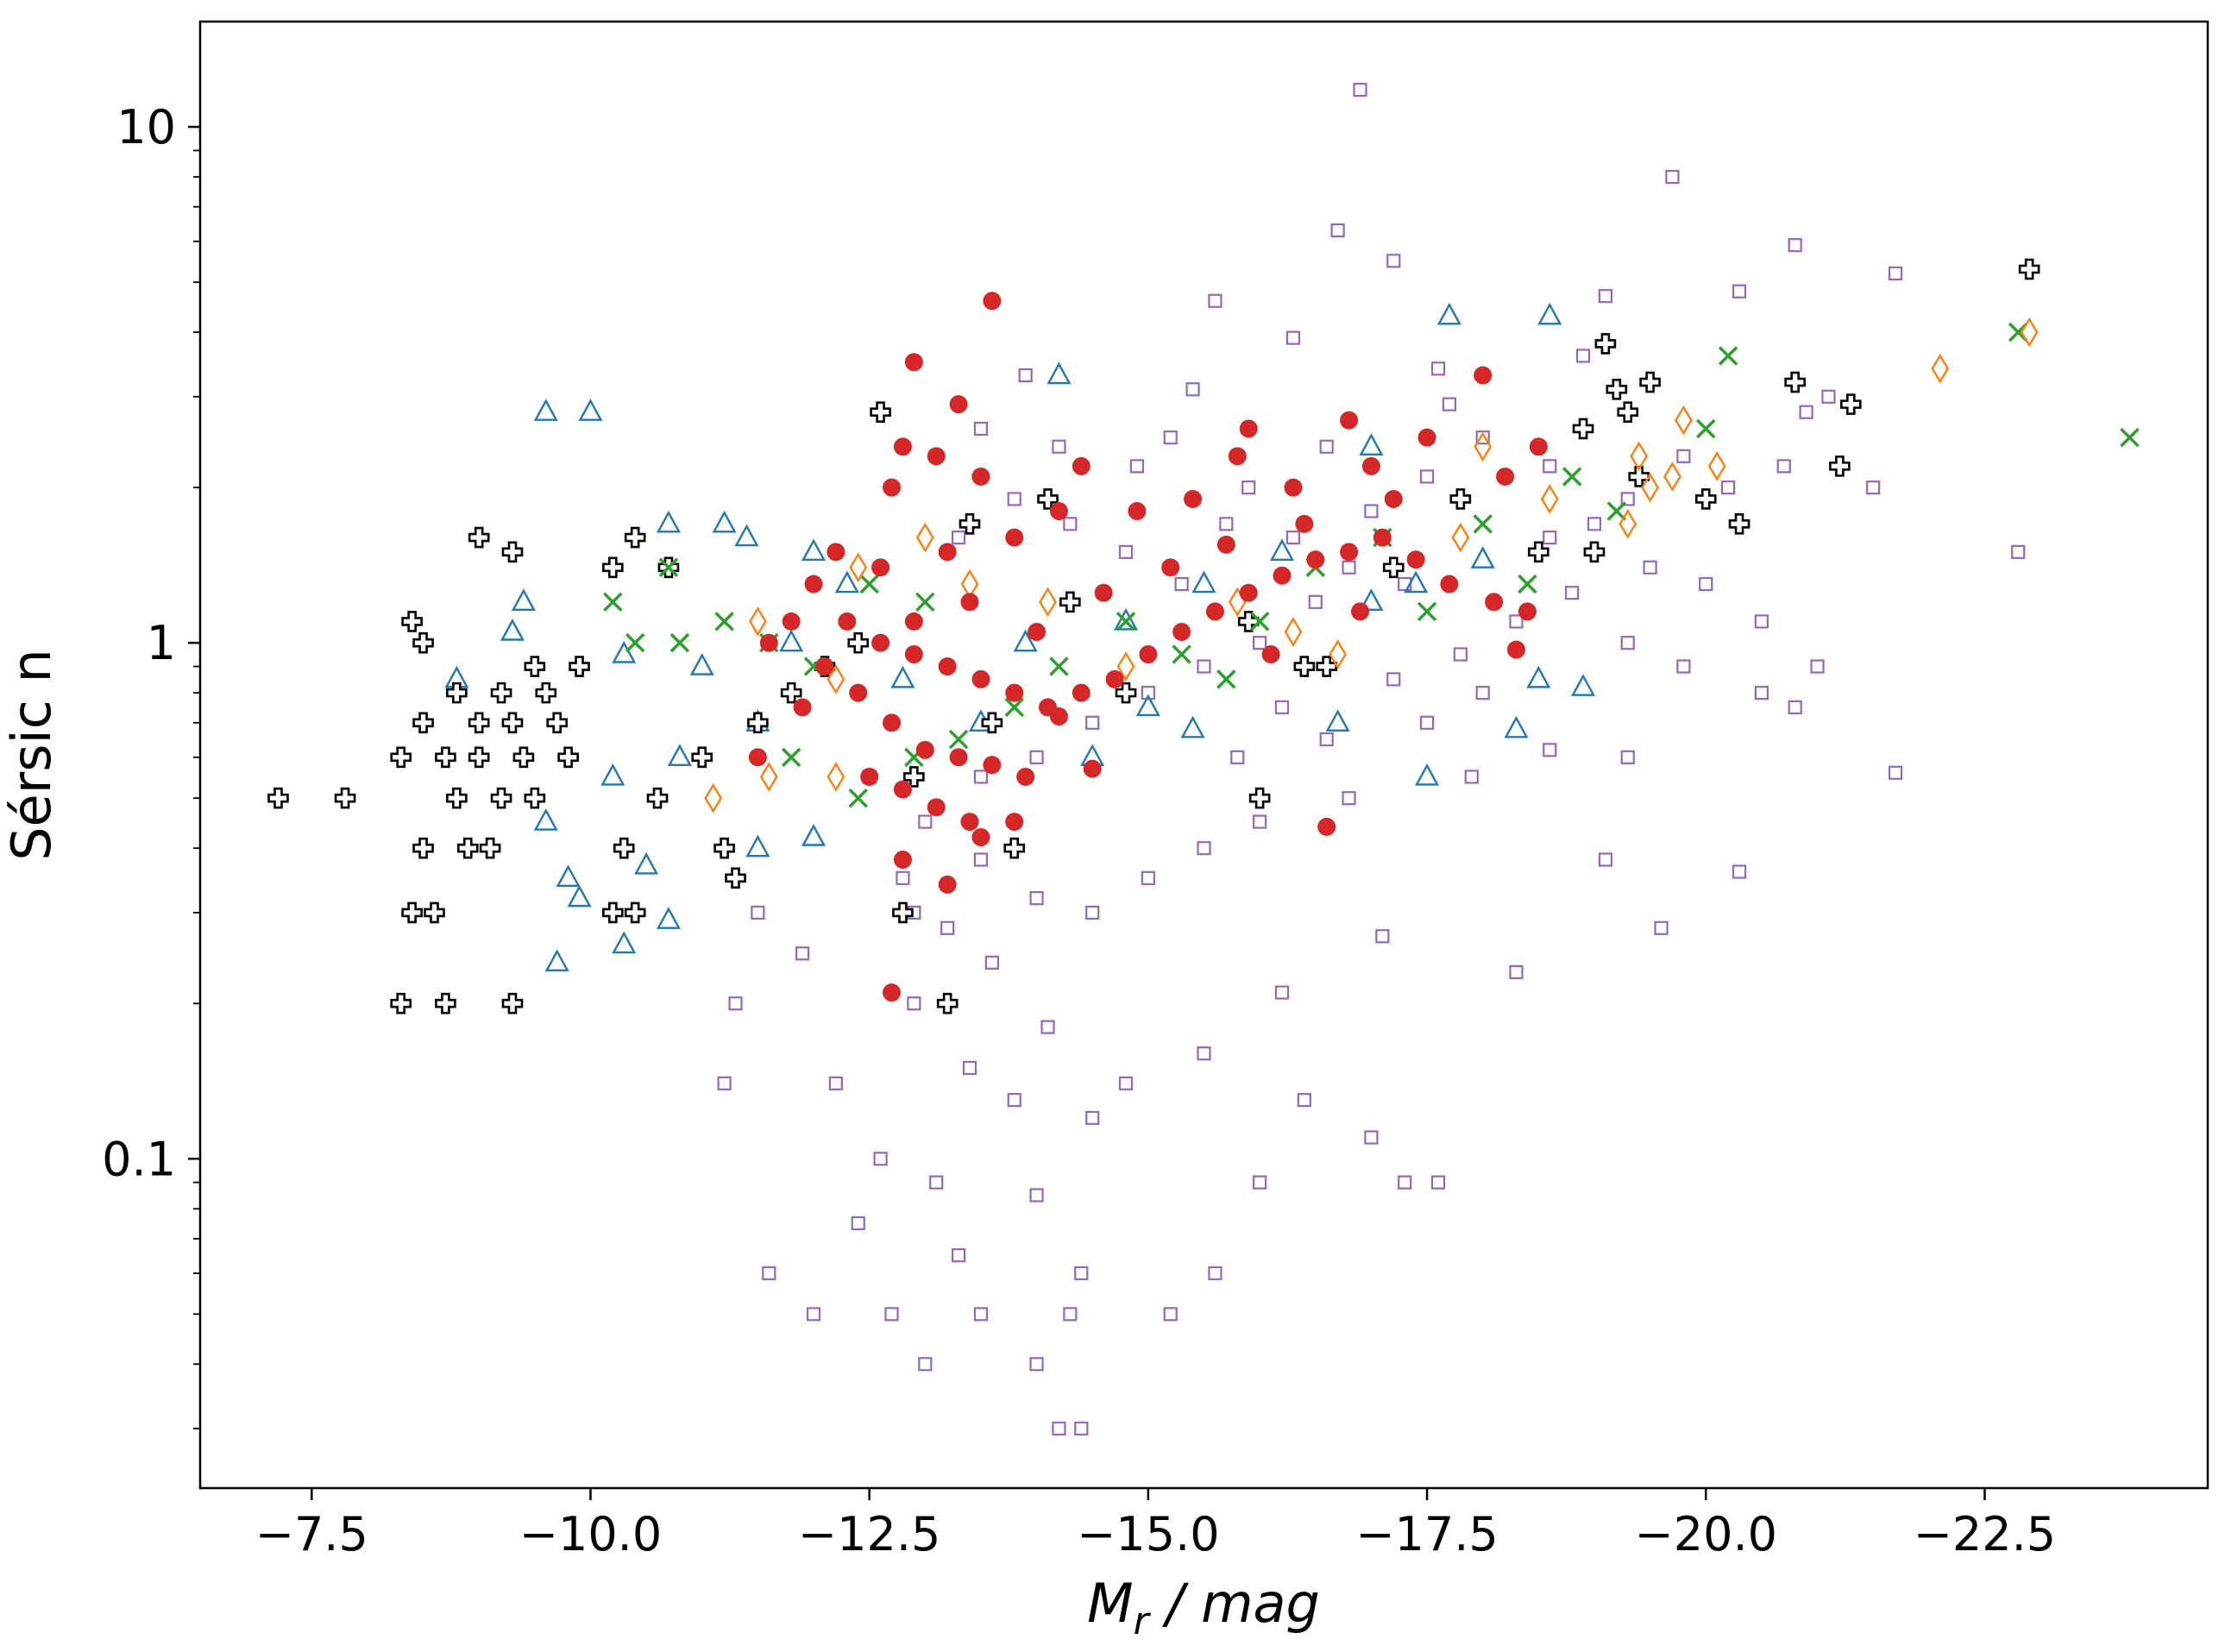 Image resolution: width=2225 pixels, height=1652 pixels. I want to click on x-tick-label: −17.5, so click(1426, 1534).